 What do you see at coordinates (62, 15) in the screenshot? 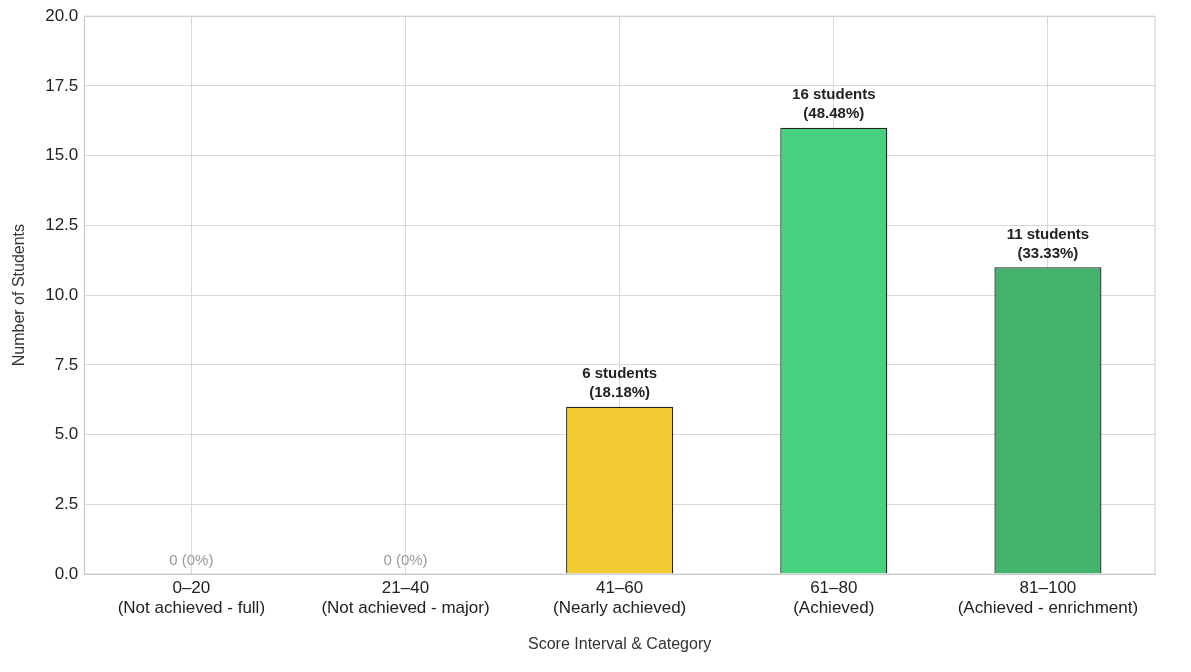
I see `y-tick-label: 20.0` at bounding box center [62, 15].